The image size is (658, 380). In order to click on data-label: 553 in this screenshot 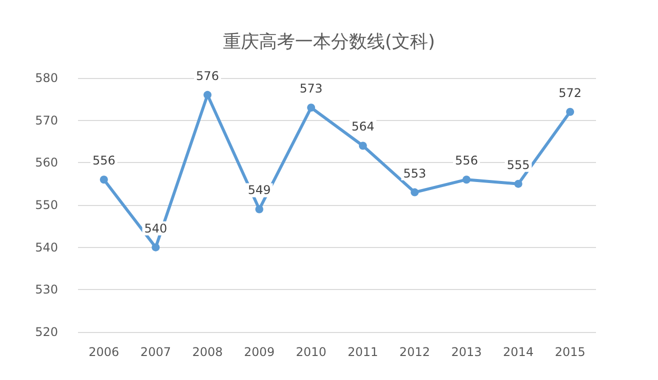, I will do `click(414, 173)`.